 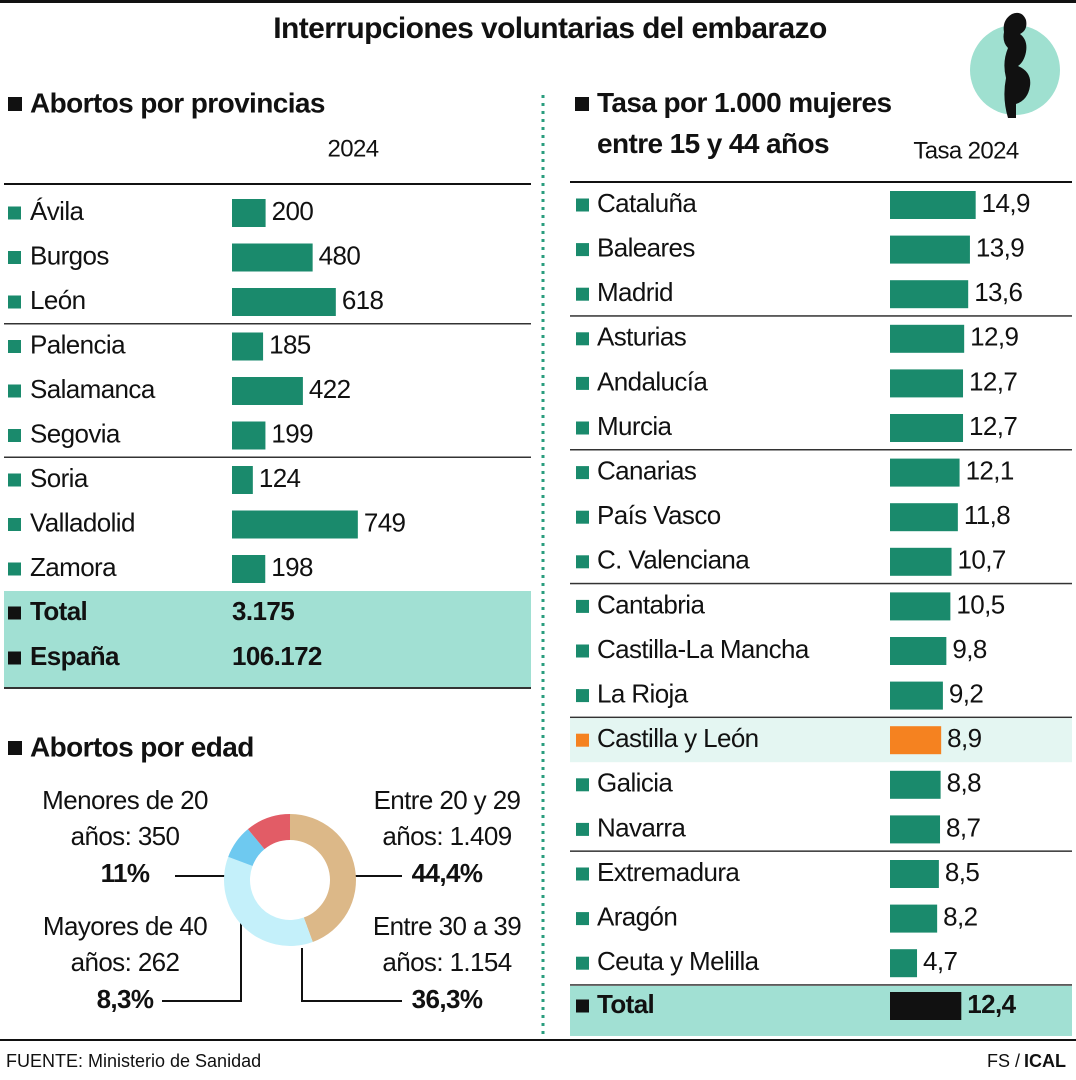 What do you see at coordinates (69, 255) in the screenshot?
I see `category-label: Burgos` at bounding box center [69, 255].